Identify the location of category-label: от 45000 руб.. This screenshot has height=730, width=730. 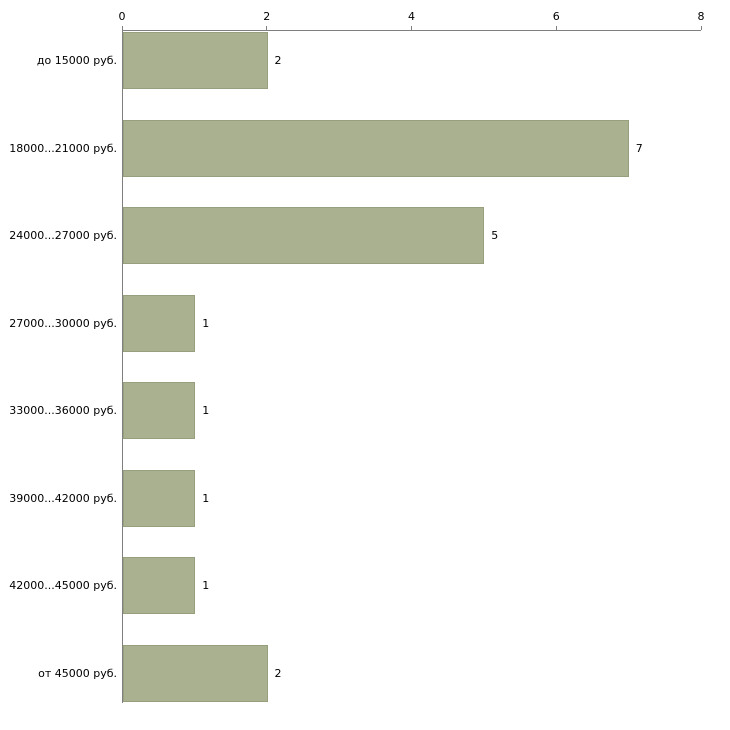
(77, 673).